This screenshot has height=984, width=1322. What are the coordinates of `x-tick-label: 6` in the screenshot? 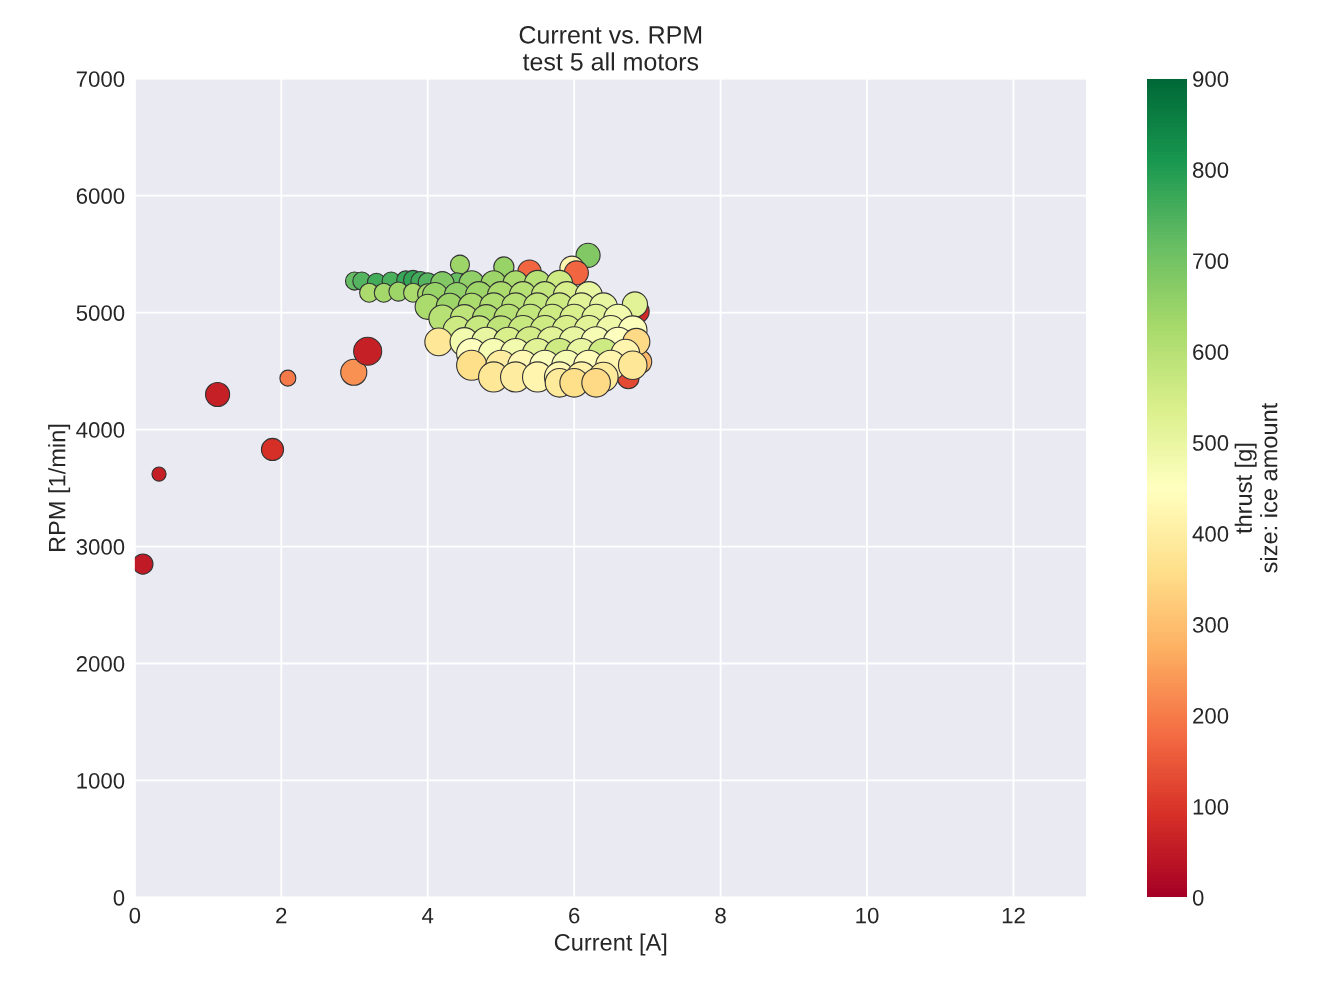 It's located at (574, 915).